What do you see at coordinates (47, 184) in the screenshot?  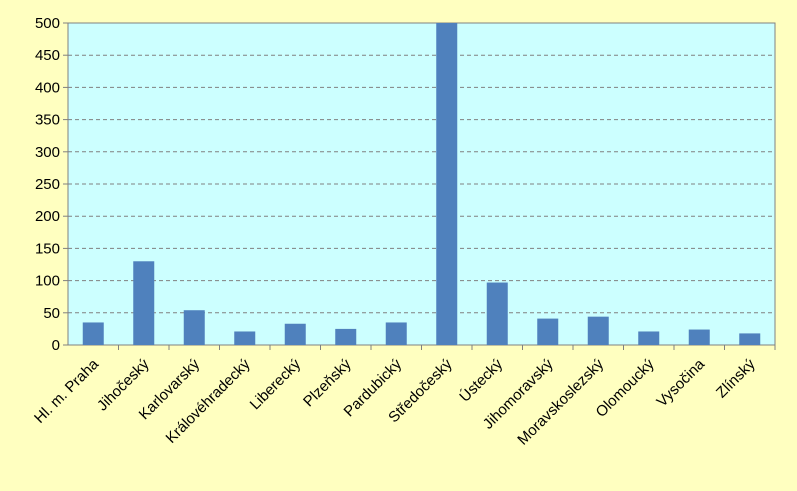 I see `y-tick-label: 250` at bounding box center [47, 184].